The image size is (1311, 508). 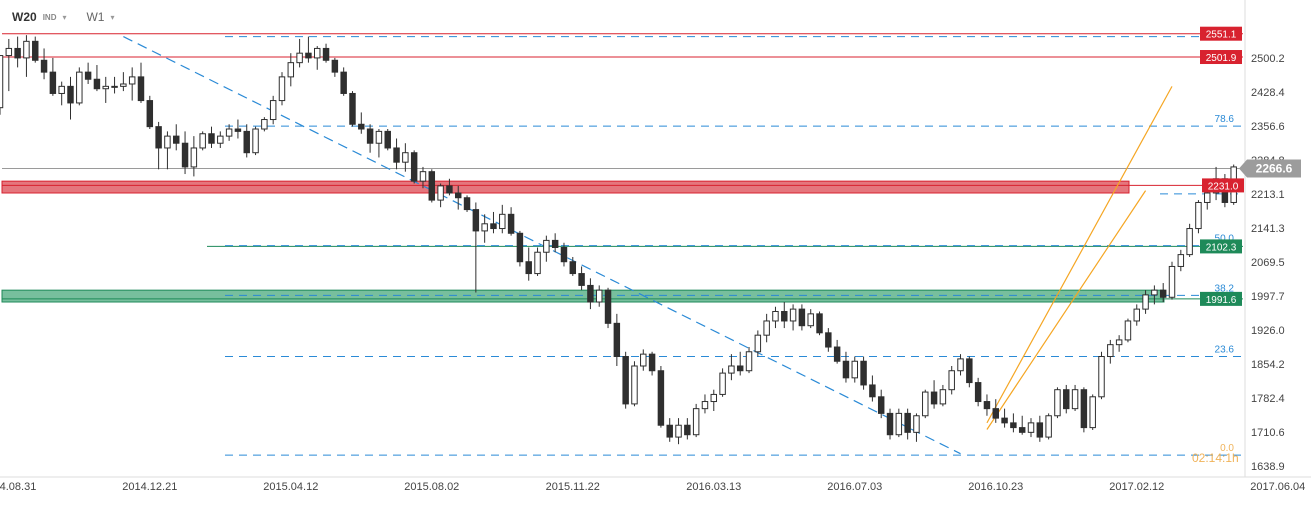 What do you see at coordinates (1268, 399) in the screenshot?
I see `y-tick-label: 1782.4` at bounding box center [1268, 399].